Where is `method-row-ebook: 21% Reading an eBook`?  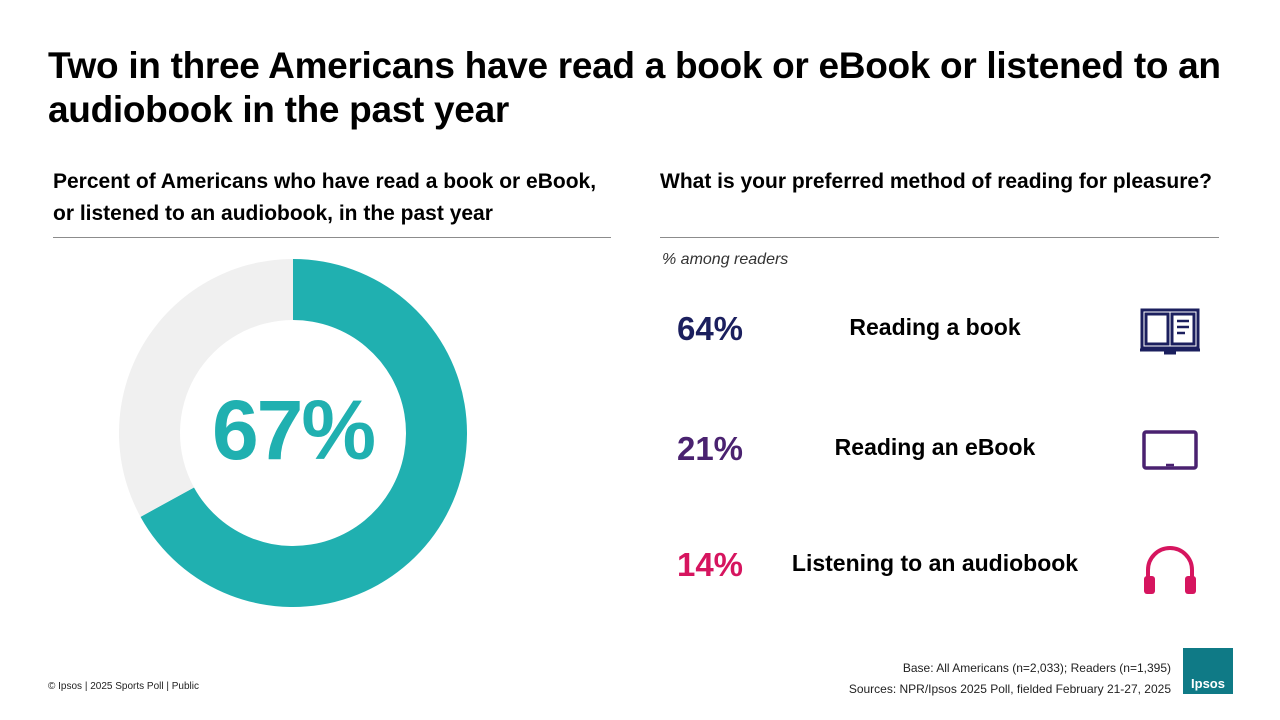
method-row-ebook: 21% Reading an eBook is located at coordinates (940, 450).